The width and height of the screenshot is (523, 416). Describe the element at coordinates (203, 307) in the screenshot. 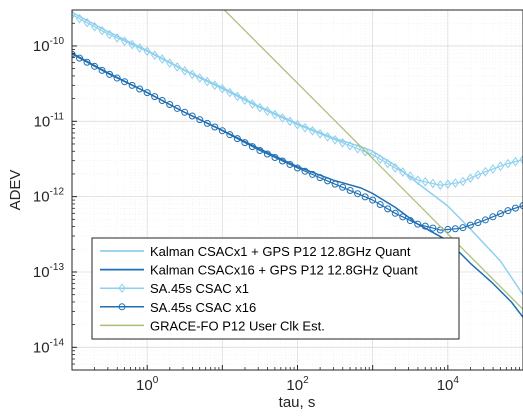

I see `legend-label: SA.45s CSAC x16` at that location.